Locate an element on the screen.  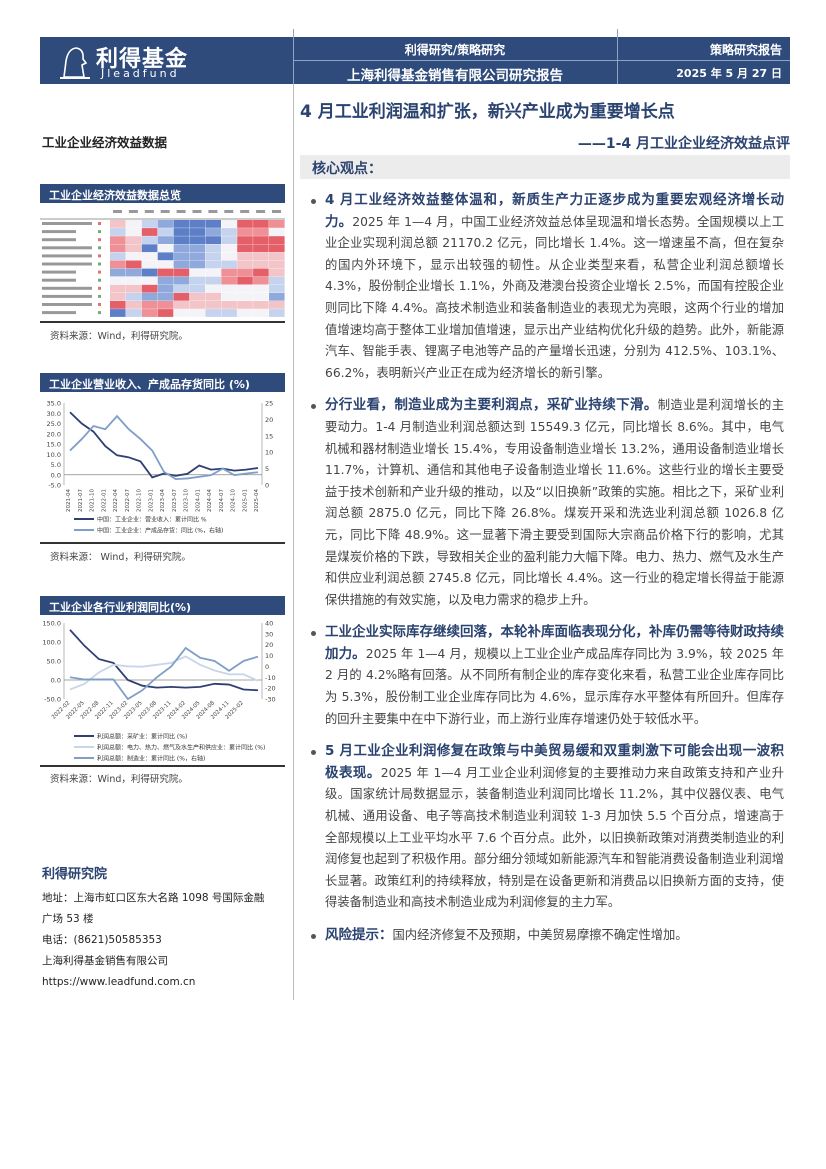
y-tick-label: 0.0 is located at coordinates (56, 681).